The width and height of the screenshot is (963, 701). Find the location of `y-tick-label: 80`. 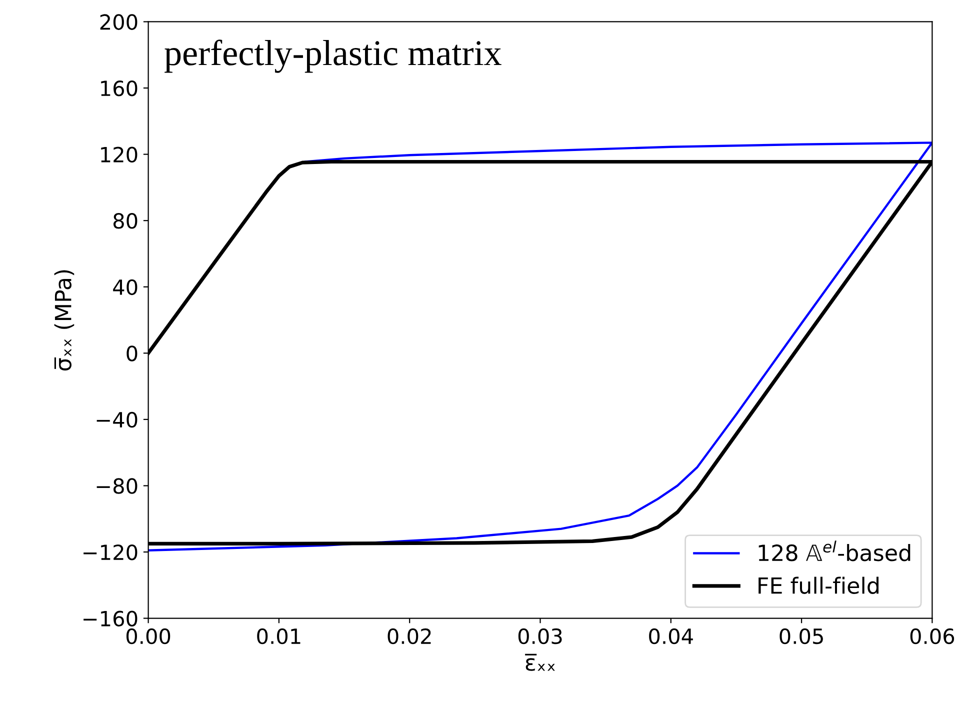

y-tick-label: 80 is located at coordinates (125, 221).